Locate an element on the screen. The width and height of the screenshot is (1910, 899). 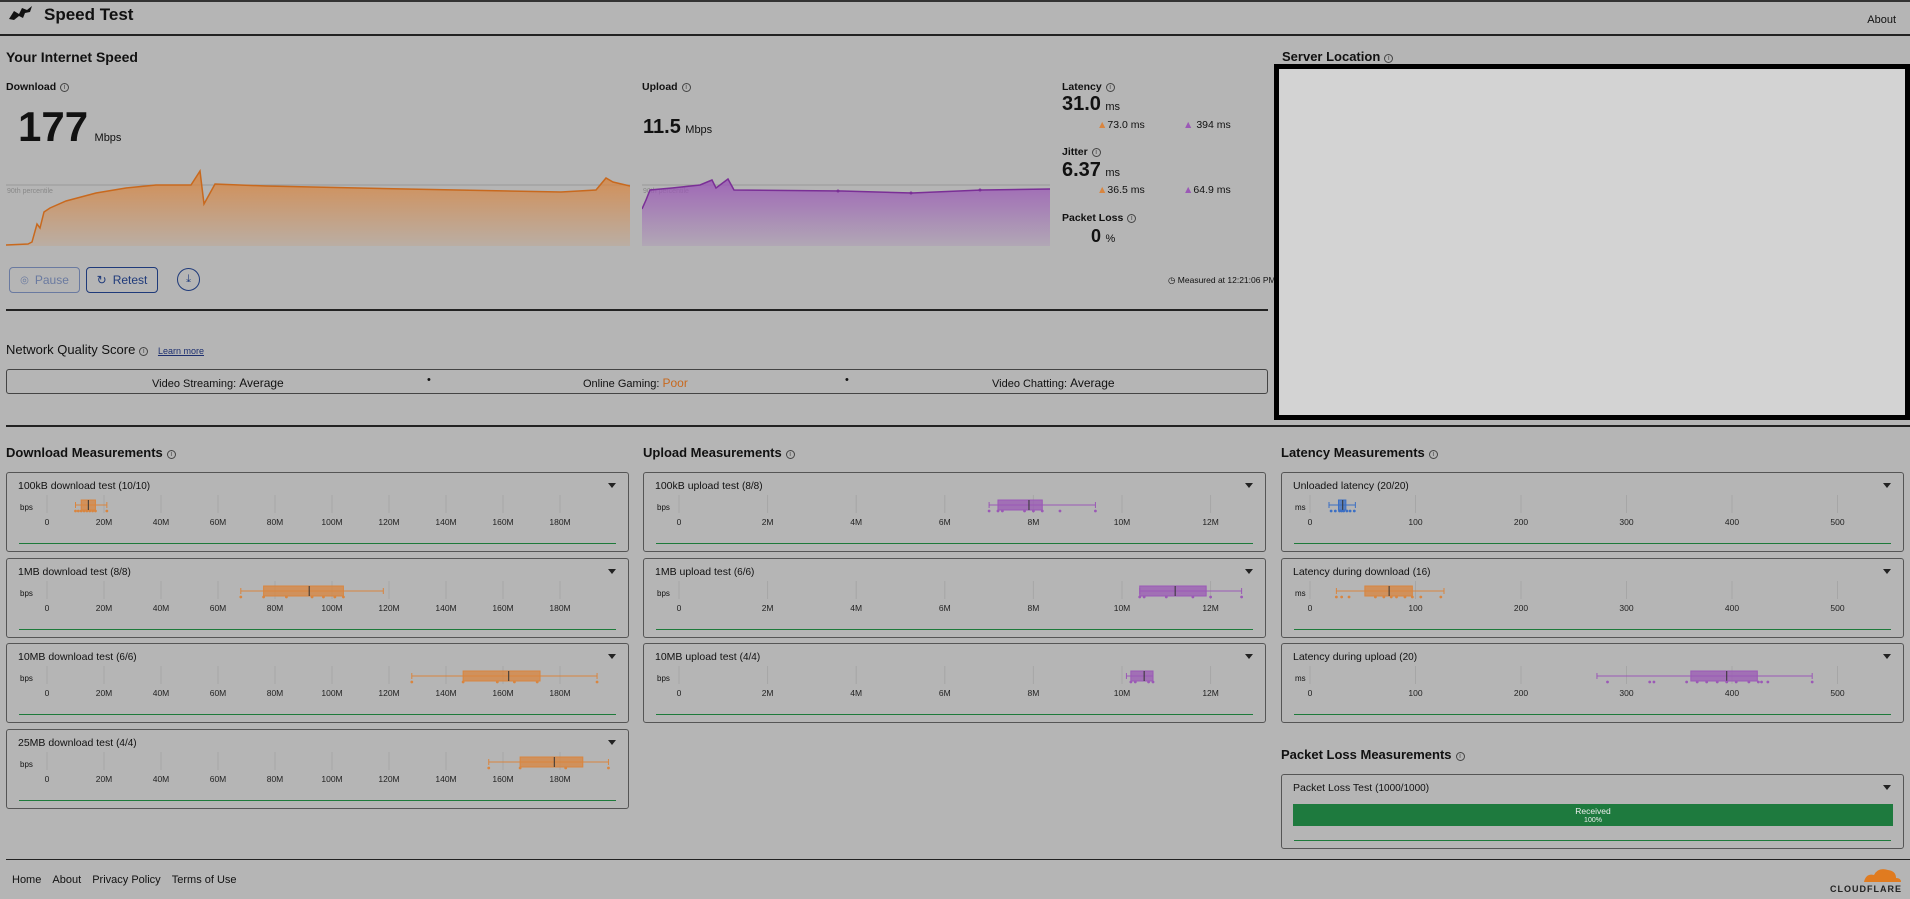
tick-label: 4M is located at coordinates (856, 608).